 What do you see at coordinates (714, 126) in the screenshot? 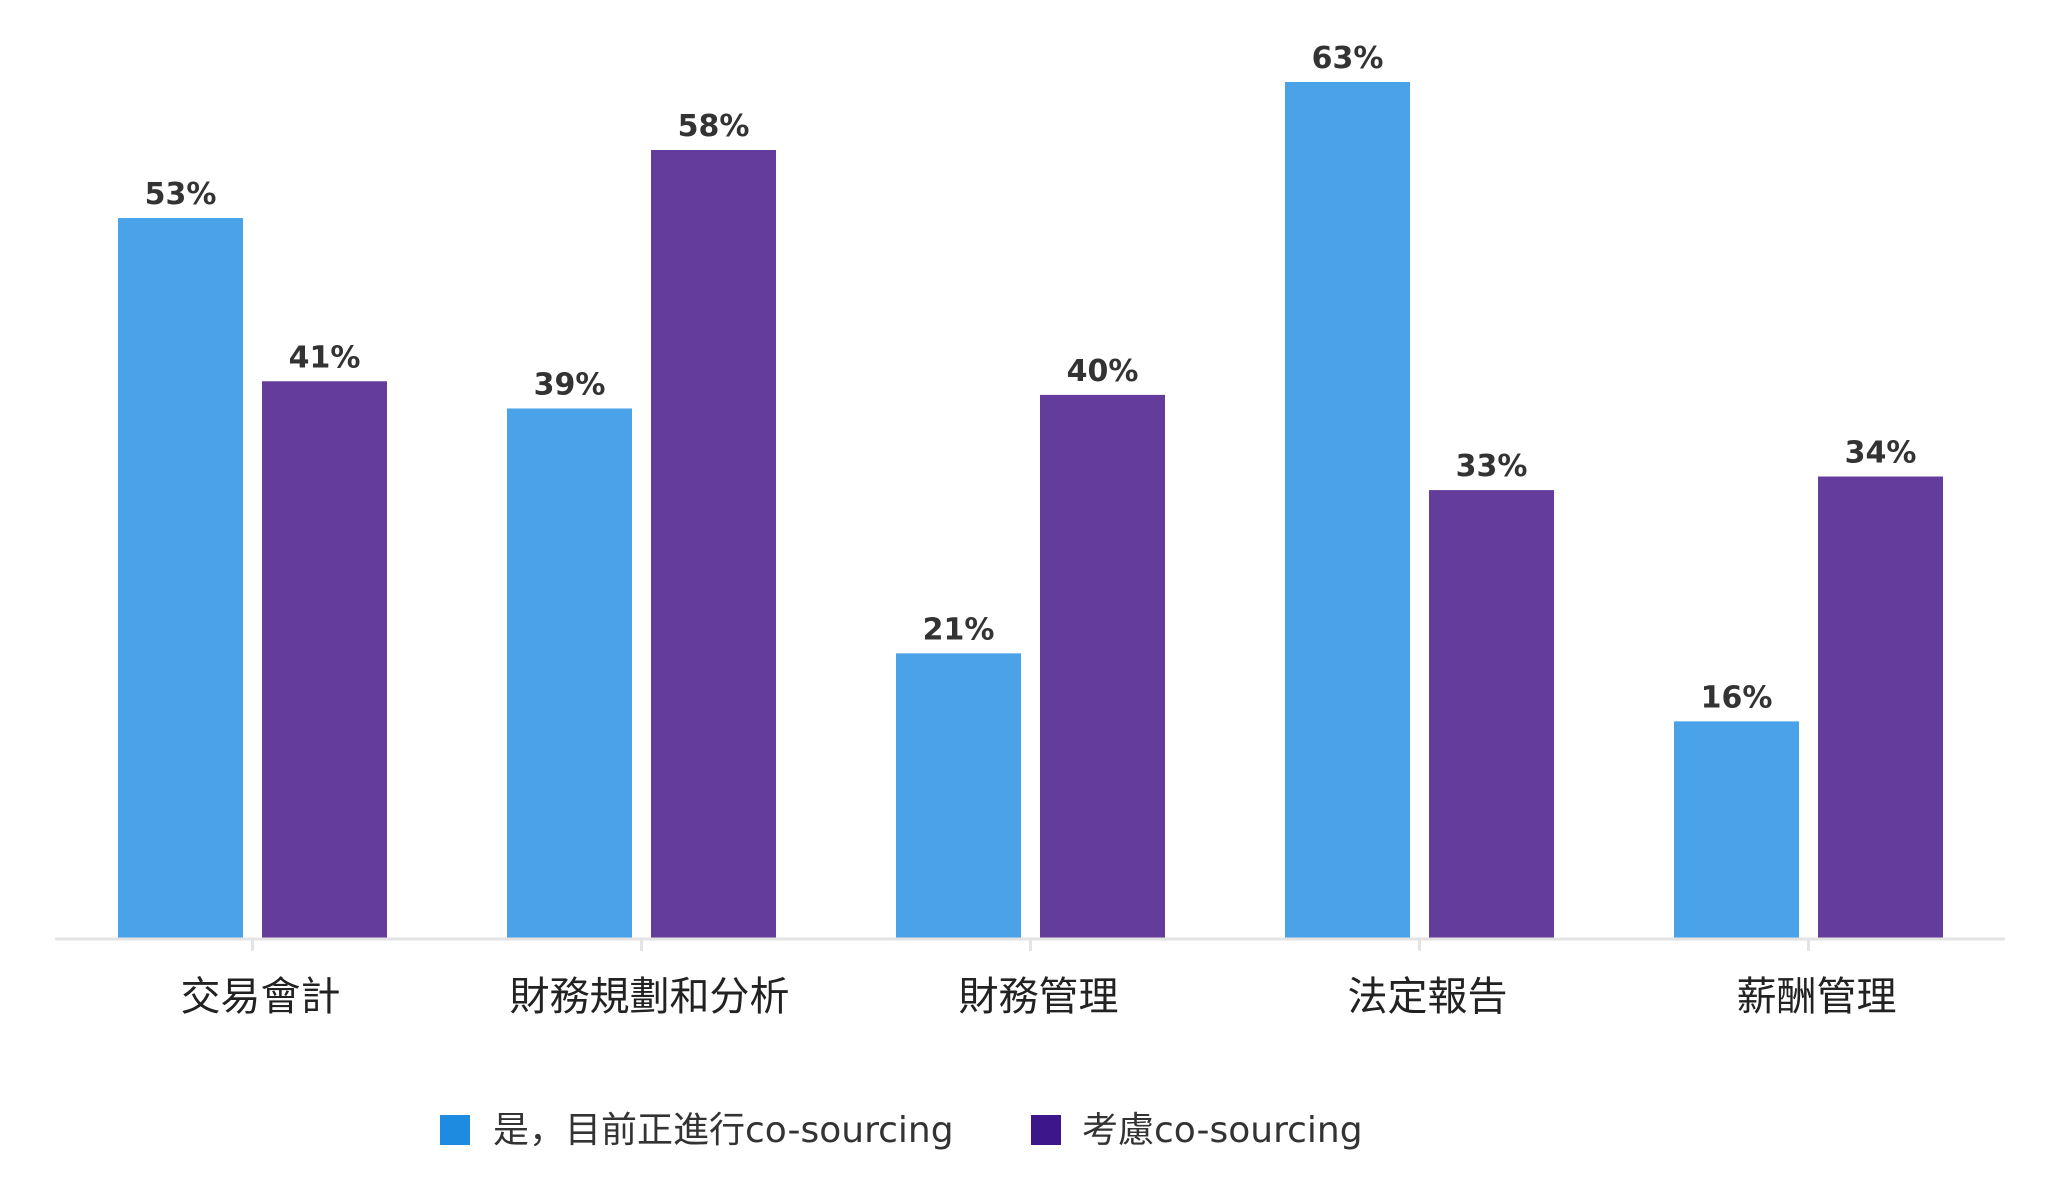
I see `data-label: 58%` at bounding box center [714, 126].